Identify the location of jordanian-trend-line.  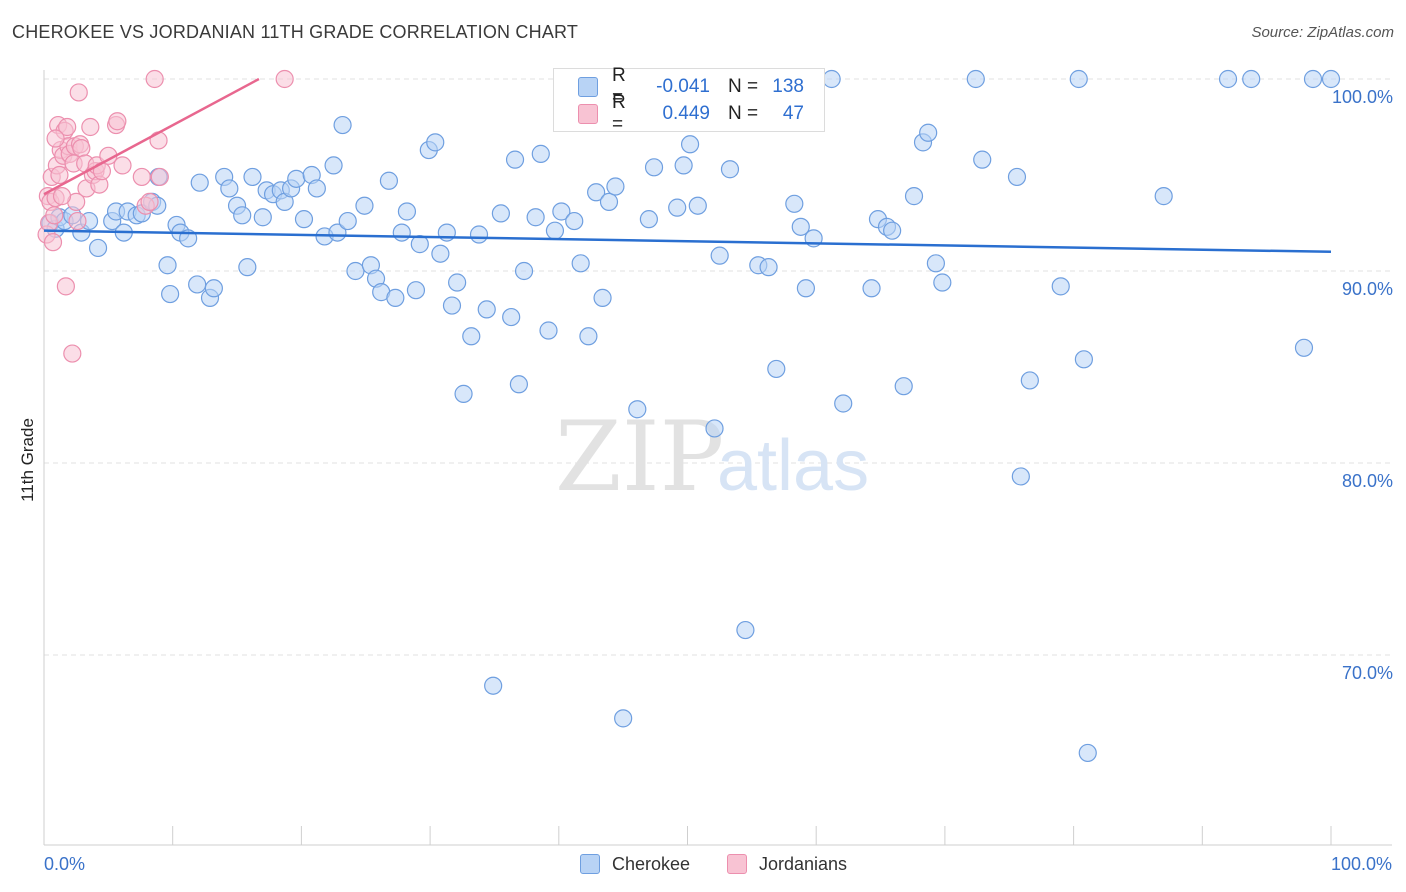
(151, 136).